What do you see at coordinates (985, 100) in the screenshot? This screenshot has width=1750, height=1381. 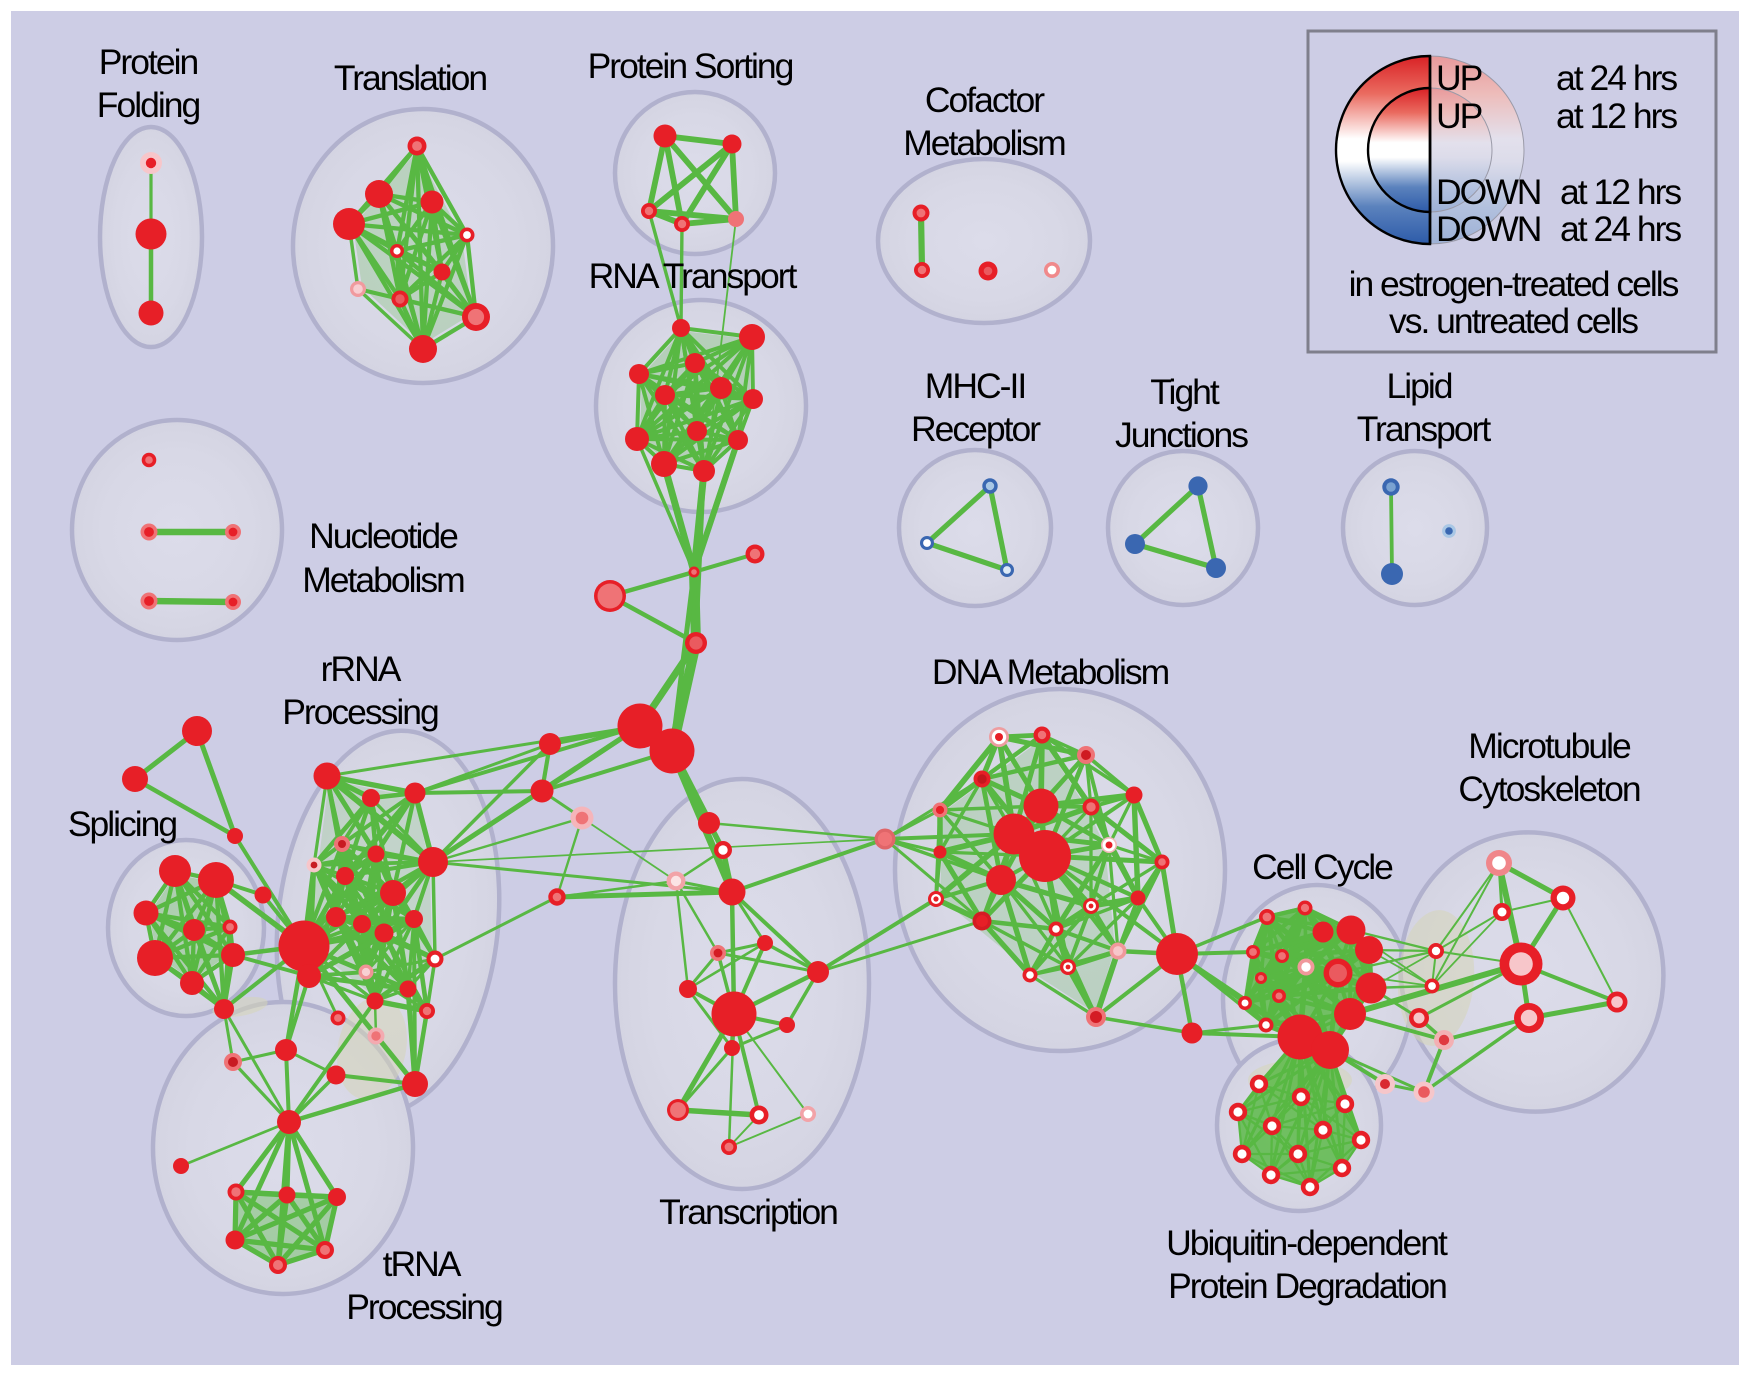 I see `svg-text: Cofactor` at bounding box center [985, 100].